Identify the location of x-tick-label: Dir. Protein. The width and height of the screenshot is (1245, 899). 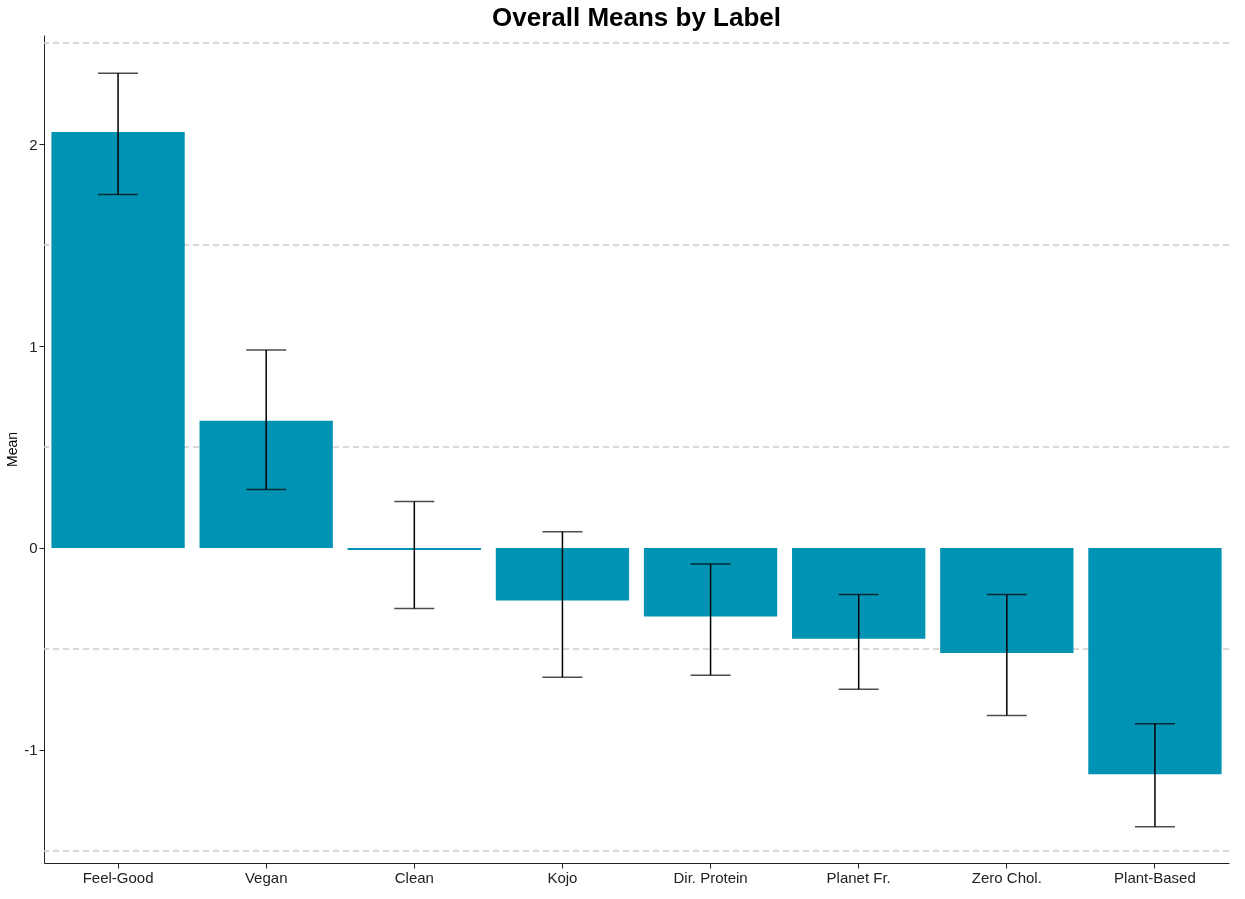
(710, 877).